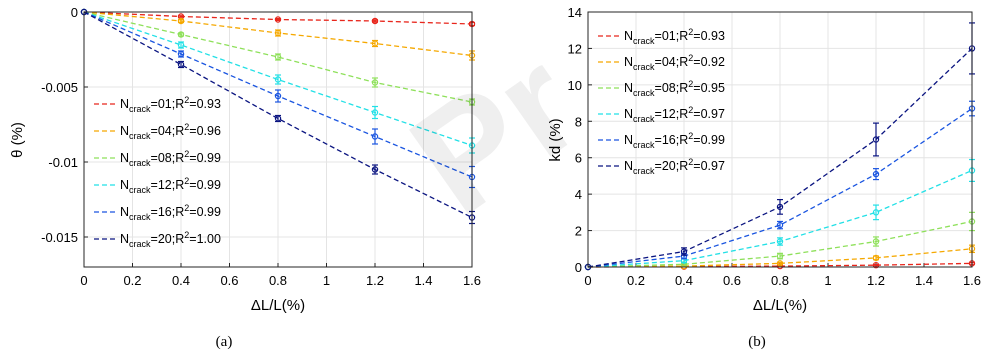 This screenshot has height=358, width=985. What do you see at coordinates (168, 158) in the screenshot?
I see `legend-text-part: =08;R` at bounding box center [168, 158].